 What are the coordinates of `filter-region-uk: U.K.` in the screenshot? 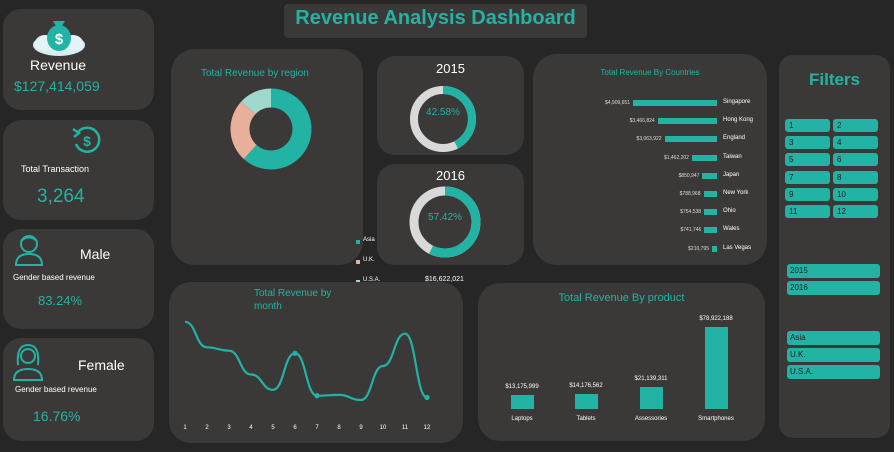 It's located at (833, 355).